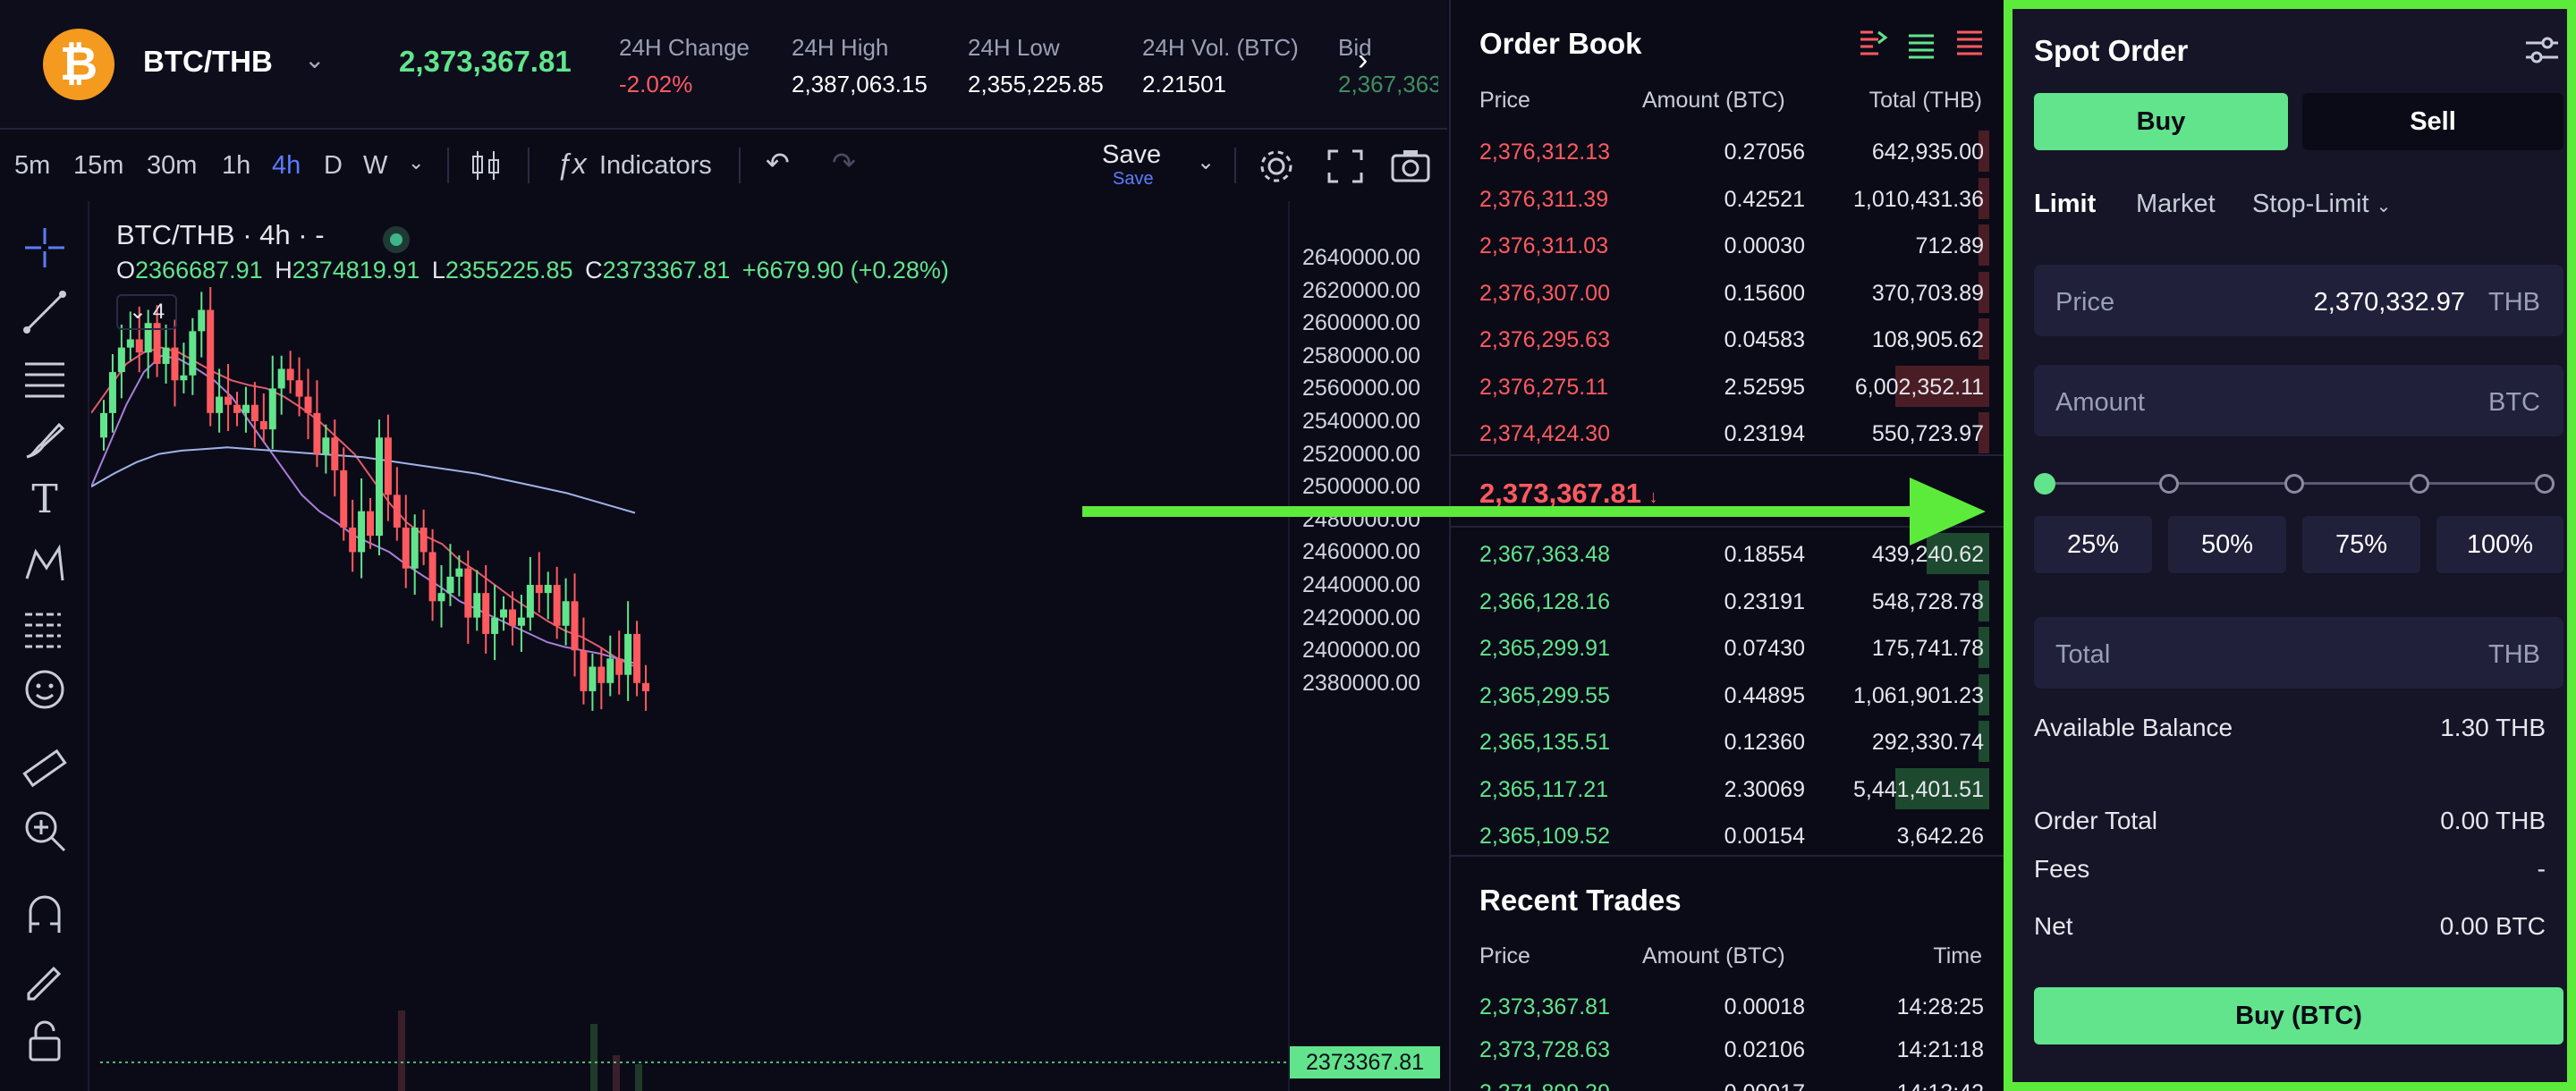 This screenshot has height=1091, width=2576. What do you see at coordinates (32, 165) in the screenshot?
I see `timeframe-5m: 5m` at bounding box center [32, 165].